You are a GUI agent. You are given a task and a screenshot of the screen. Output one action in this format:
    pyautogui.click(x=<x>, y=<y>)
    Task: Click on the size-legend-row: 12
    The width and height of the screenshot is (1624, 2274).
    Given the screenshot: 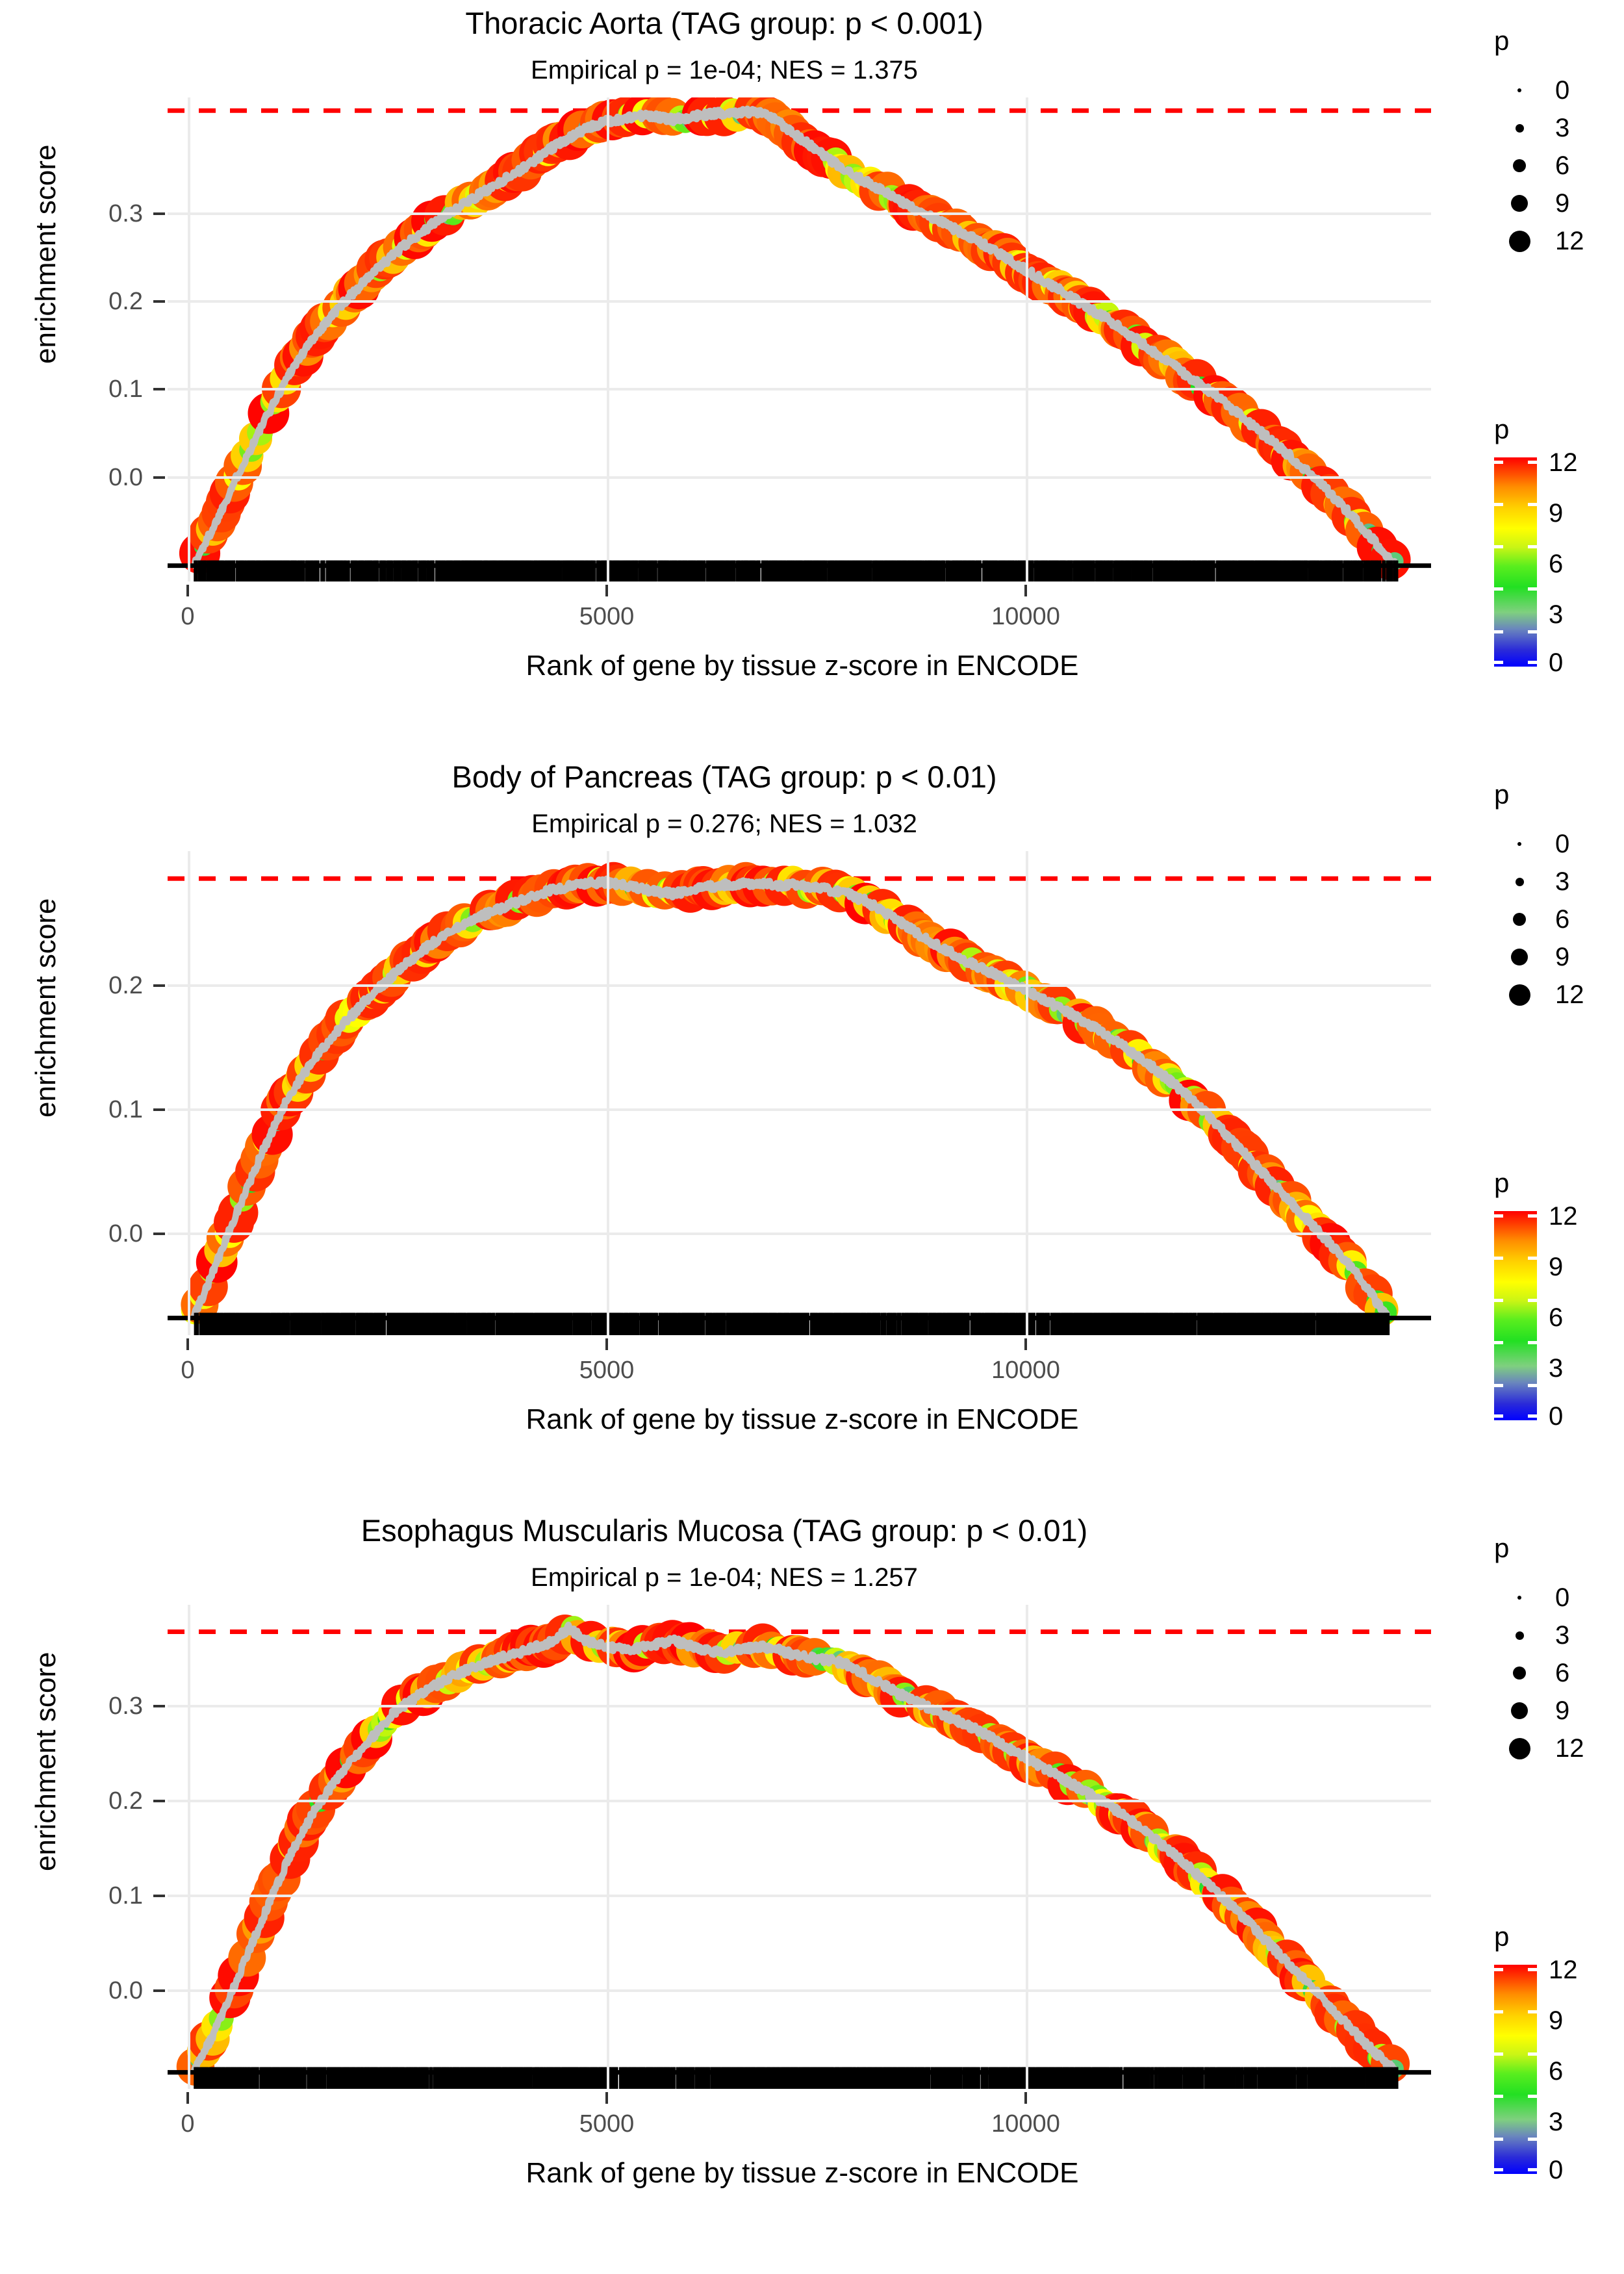 What is the action you would take?
    pyautogui.click(x=1539, y=995)
    